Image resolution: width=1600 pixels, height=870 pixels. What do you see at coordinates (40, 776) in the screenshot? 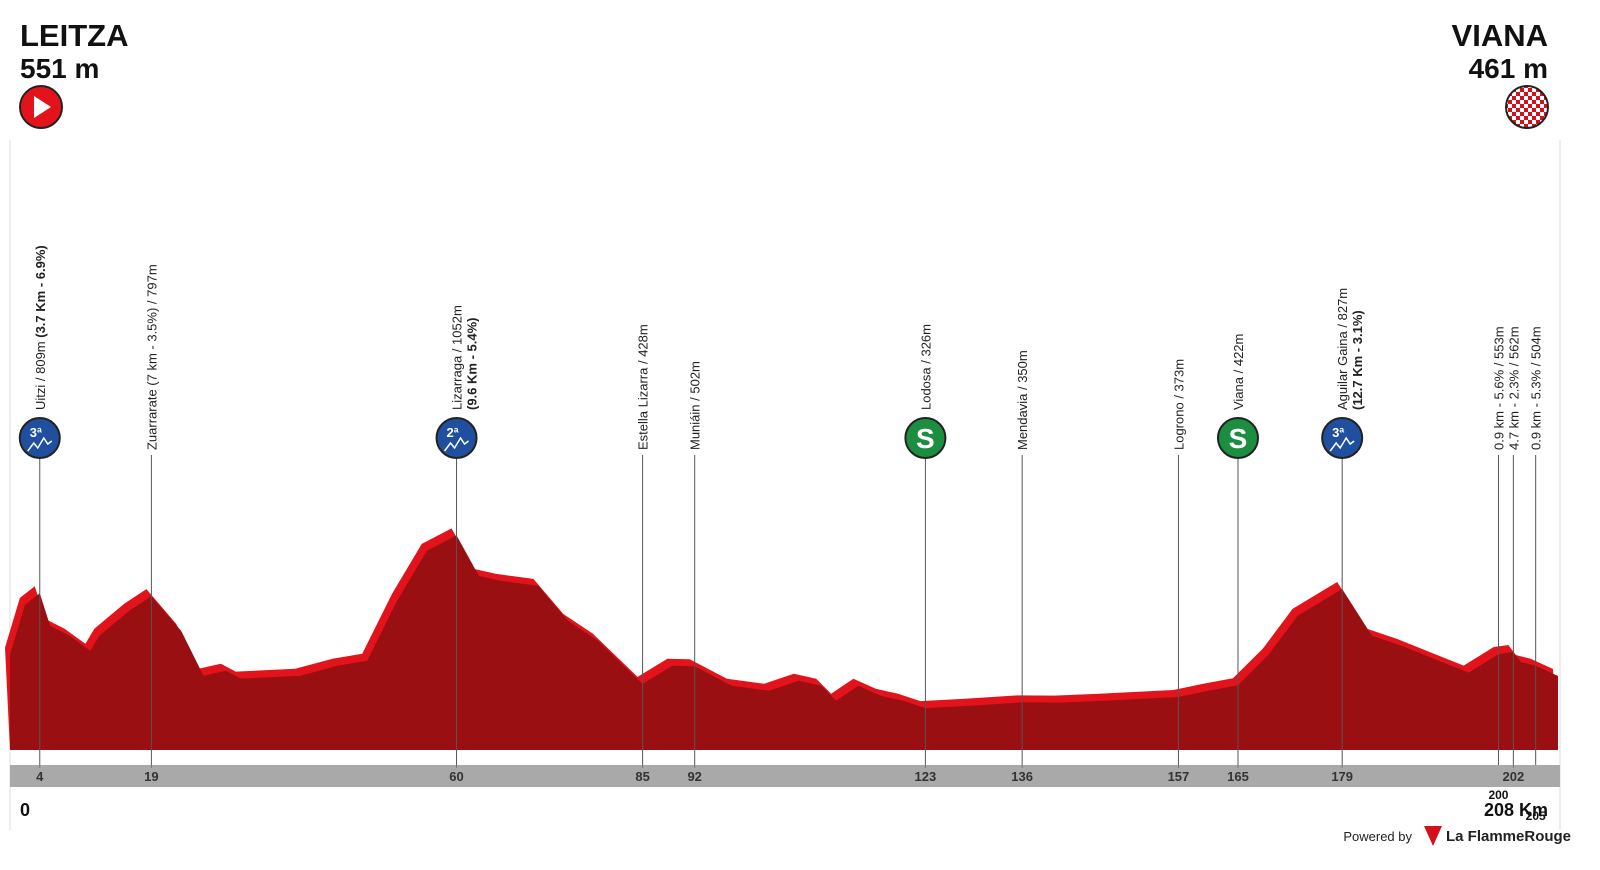
I see `x-tick-label: 4` at bounding box center [40, 776].